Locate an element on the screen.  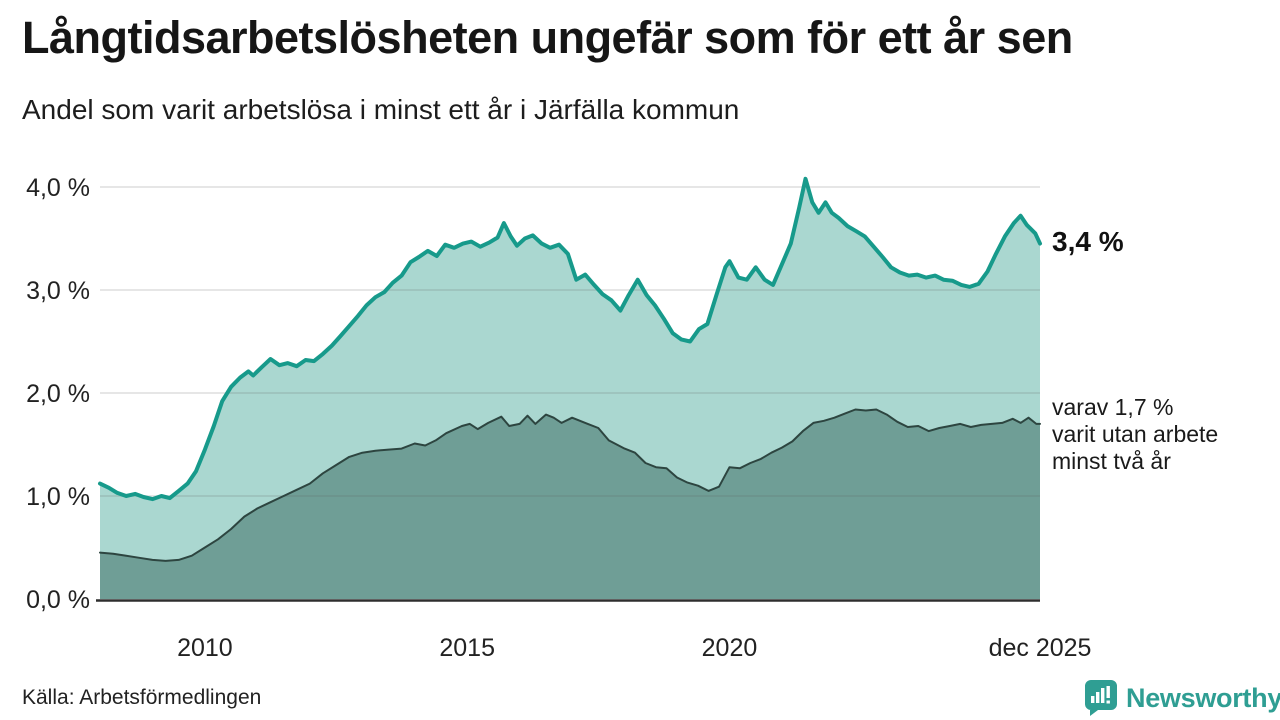
newsworthy-bubble-chart-icon is located at coordinates (1101, 698).